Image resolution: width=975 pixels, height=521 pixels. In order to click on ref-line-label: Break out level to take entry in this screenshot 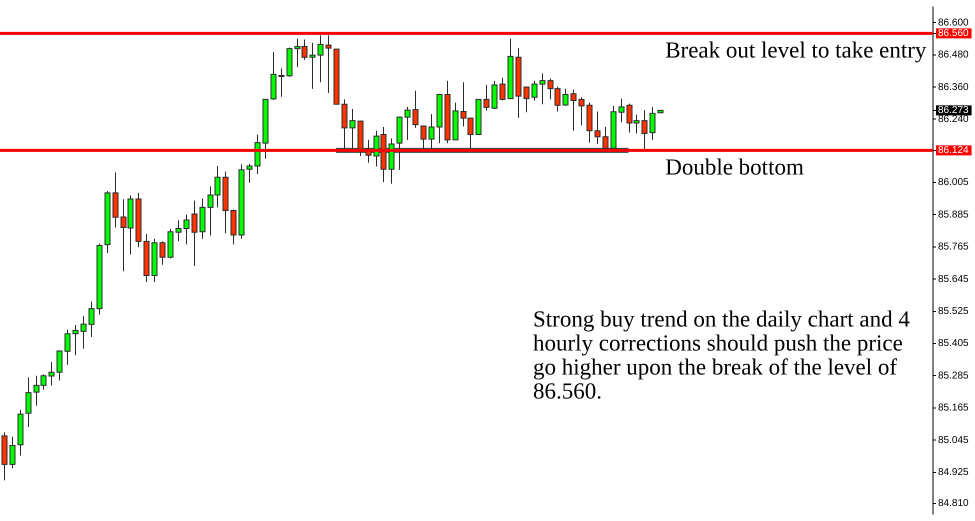, I will do `click(796, 49)`.